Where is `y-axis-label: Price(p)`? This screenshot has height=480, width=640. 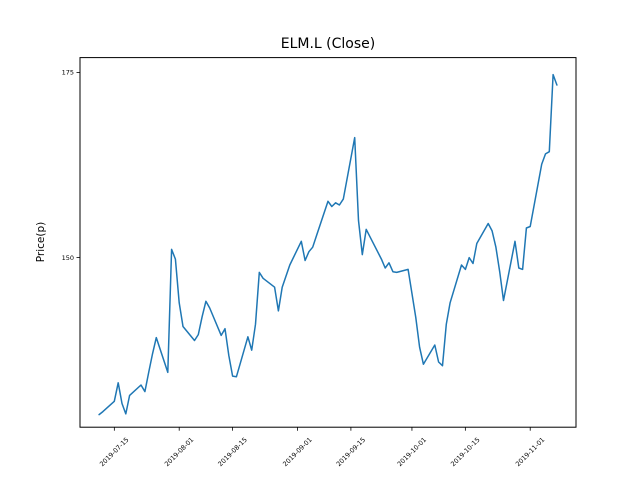
y-axis-label: Price(p) is located at coordinates (41, 242).